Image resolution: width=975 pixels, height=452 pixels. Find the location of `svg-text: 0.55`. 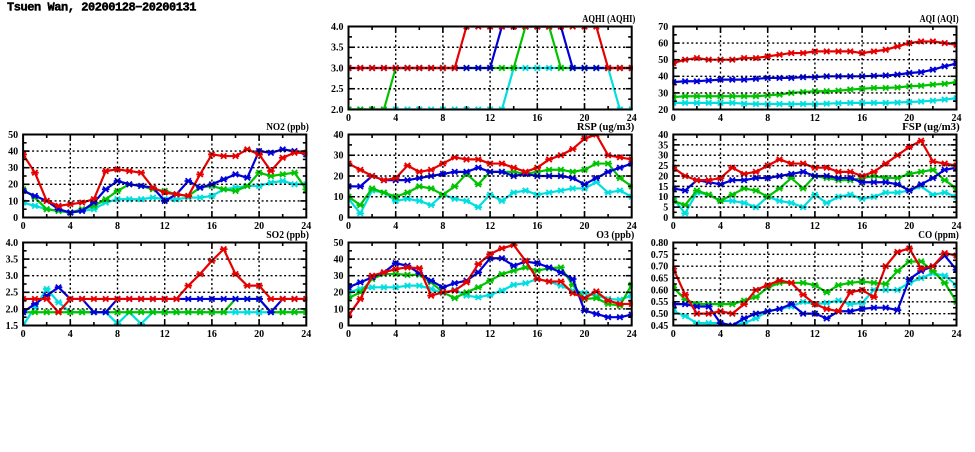

svg-text: 0.55 is located at coordinates (660, 302).